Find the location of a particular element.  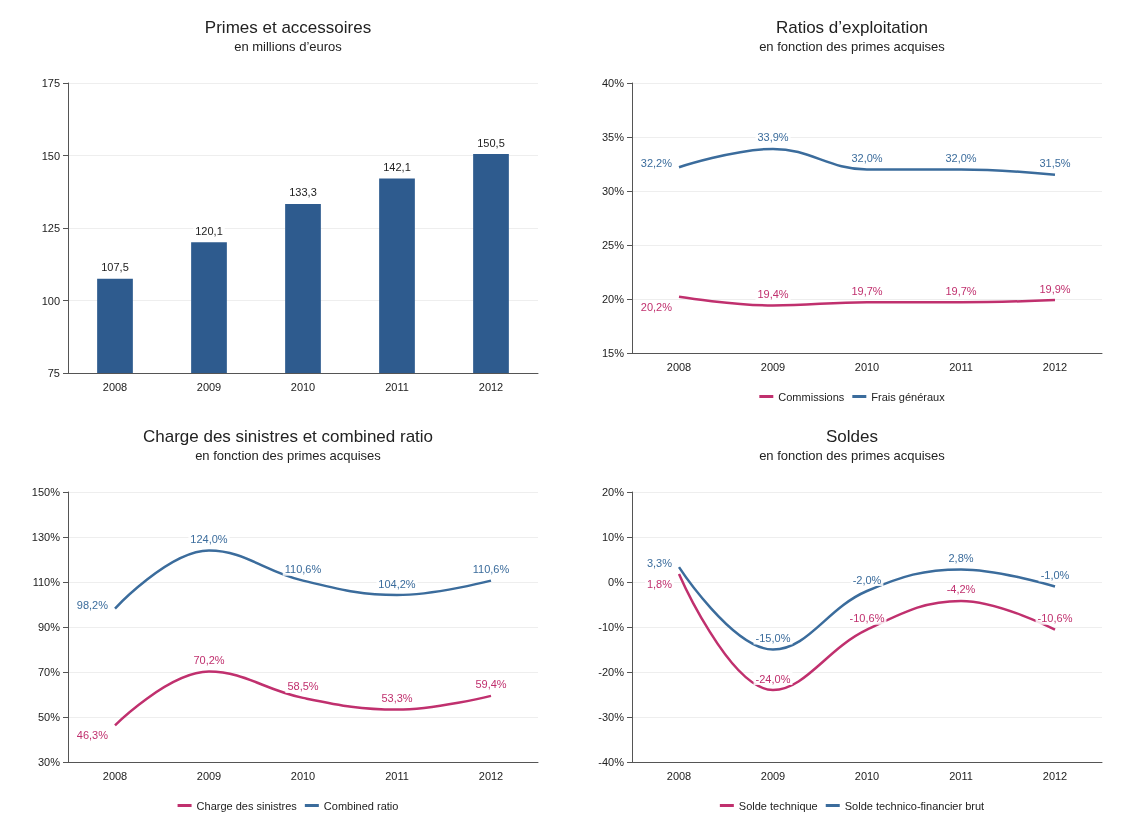

y-tick-label: 150 is located at coordinates (50, 155).